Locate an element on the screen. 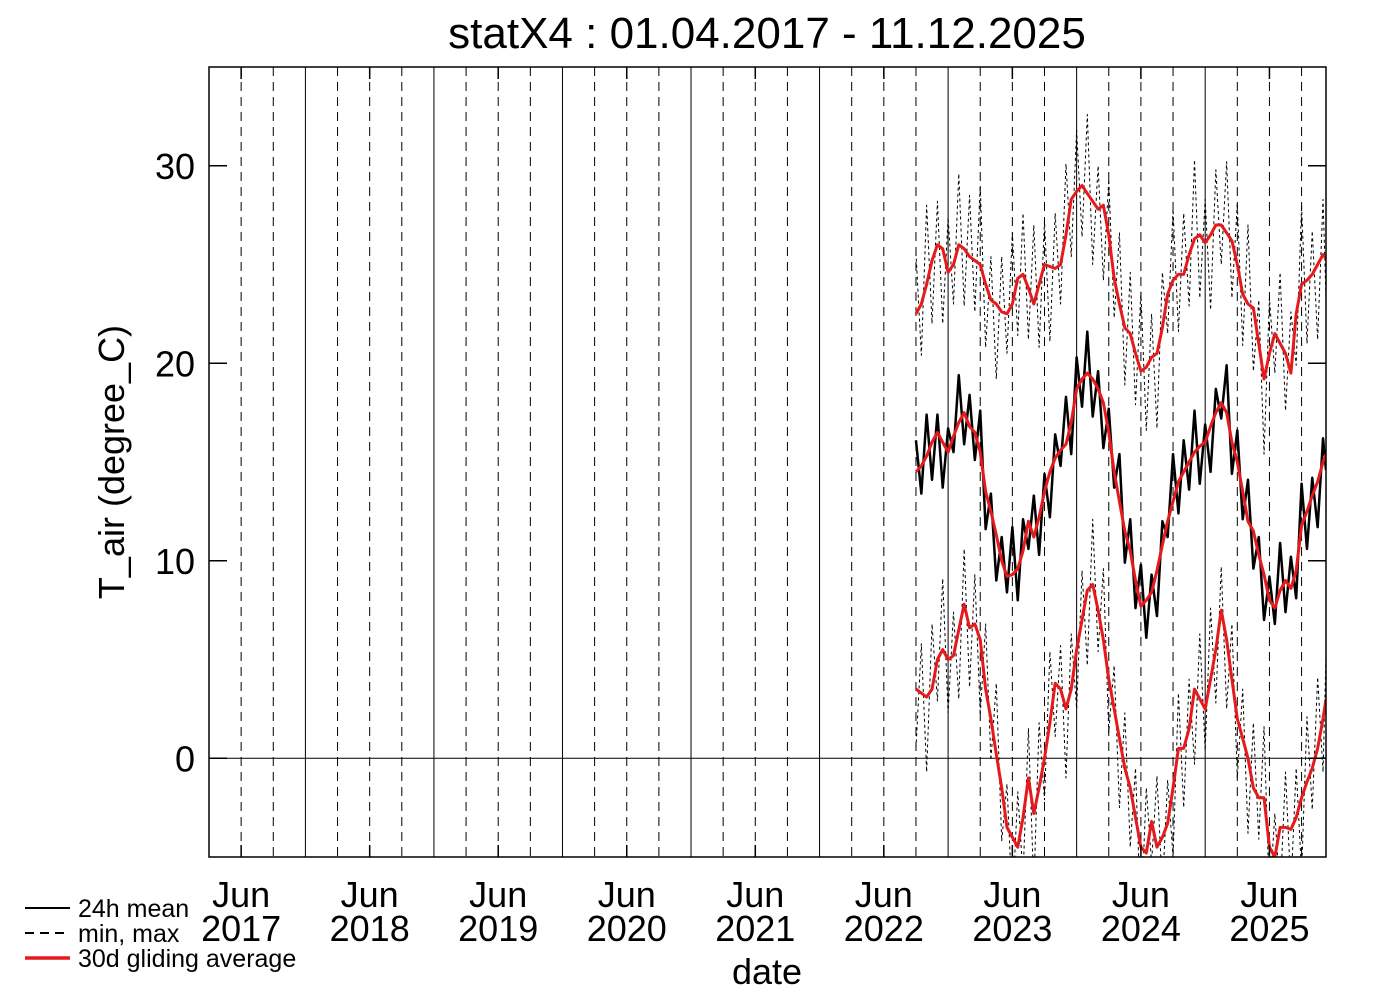 The width and height of the screenshot is (1388, 992). y-tick-label: 20 is located at coordinates (175, 363).